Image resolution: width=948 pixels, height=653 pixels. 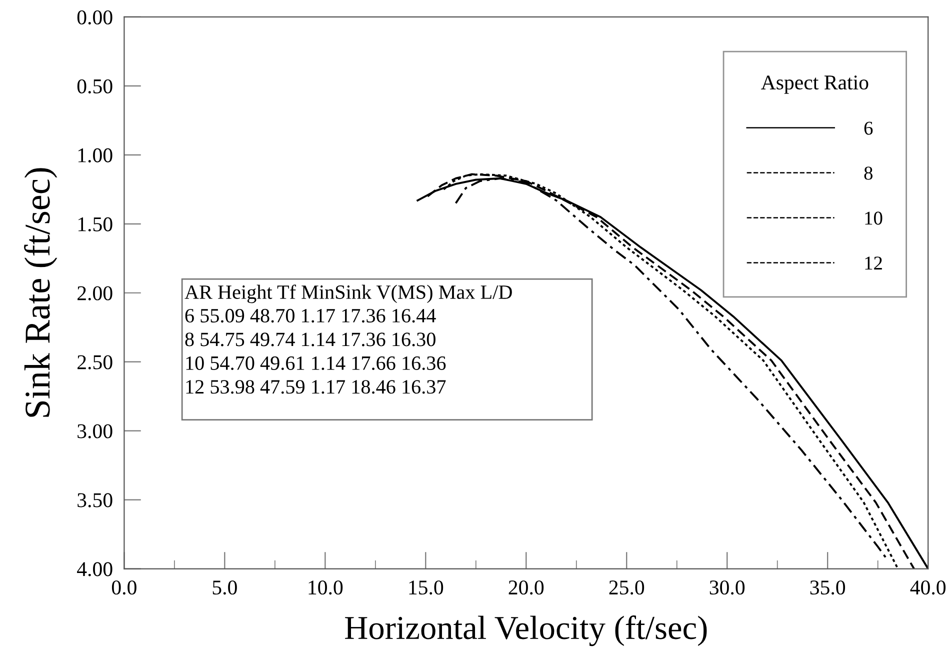 I want to click on y-tick-label: 2.50, so click(x=95, y=362).